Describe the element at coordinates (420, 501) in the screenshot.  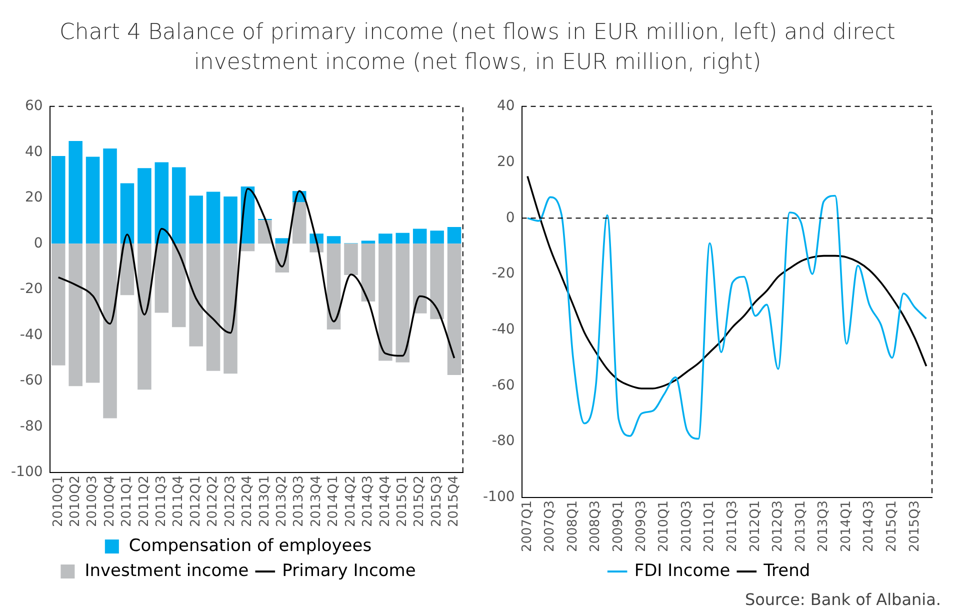
I see `x-tick-label: 2015Q2` at that location.